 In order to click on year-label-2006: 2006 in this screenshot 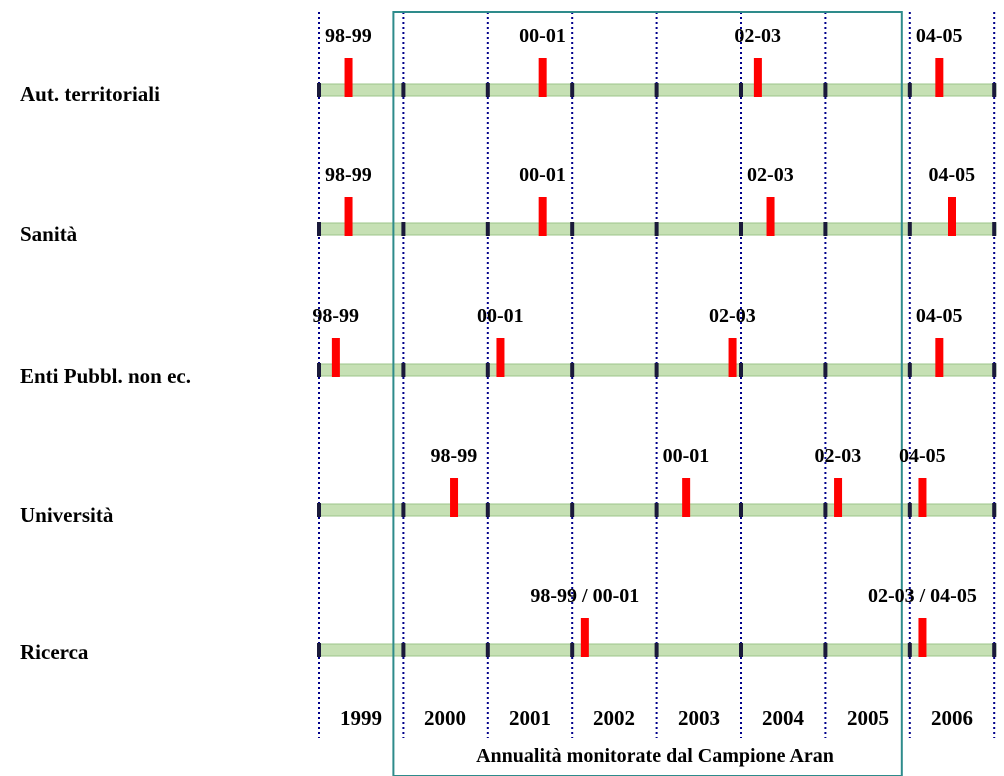, I will do `click(952, 718)`.